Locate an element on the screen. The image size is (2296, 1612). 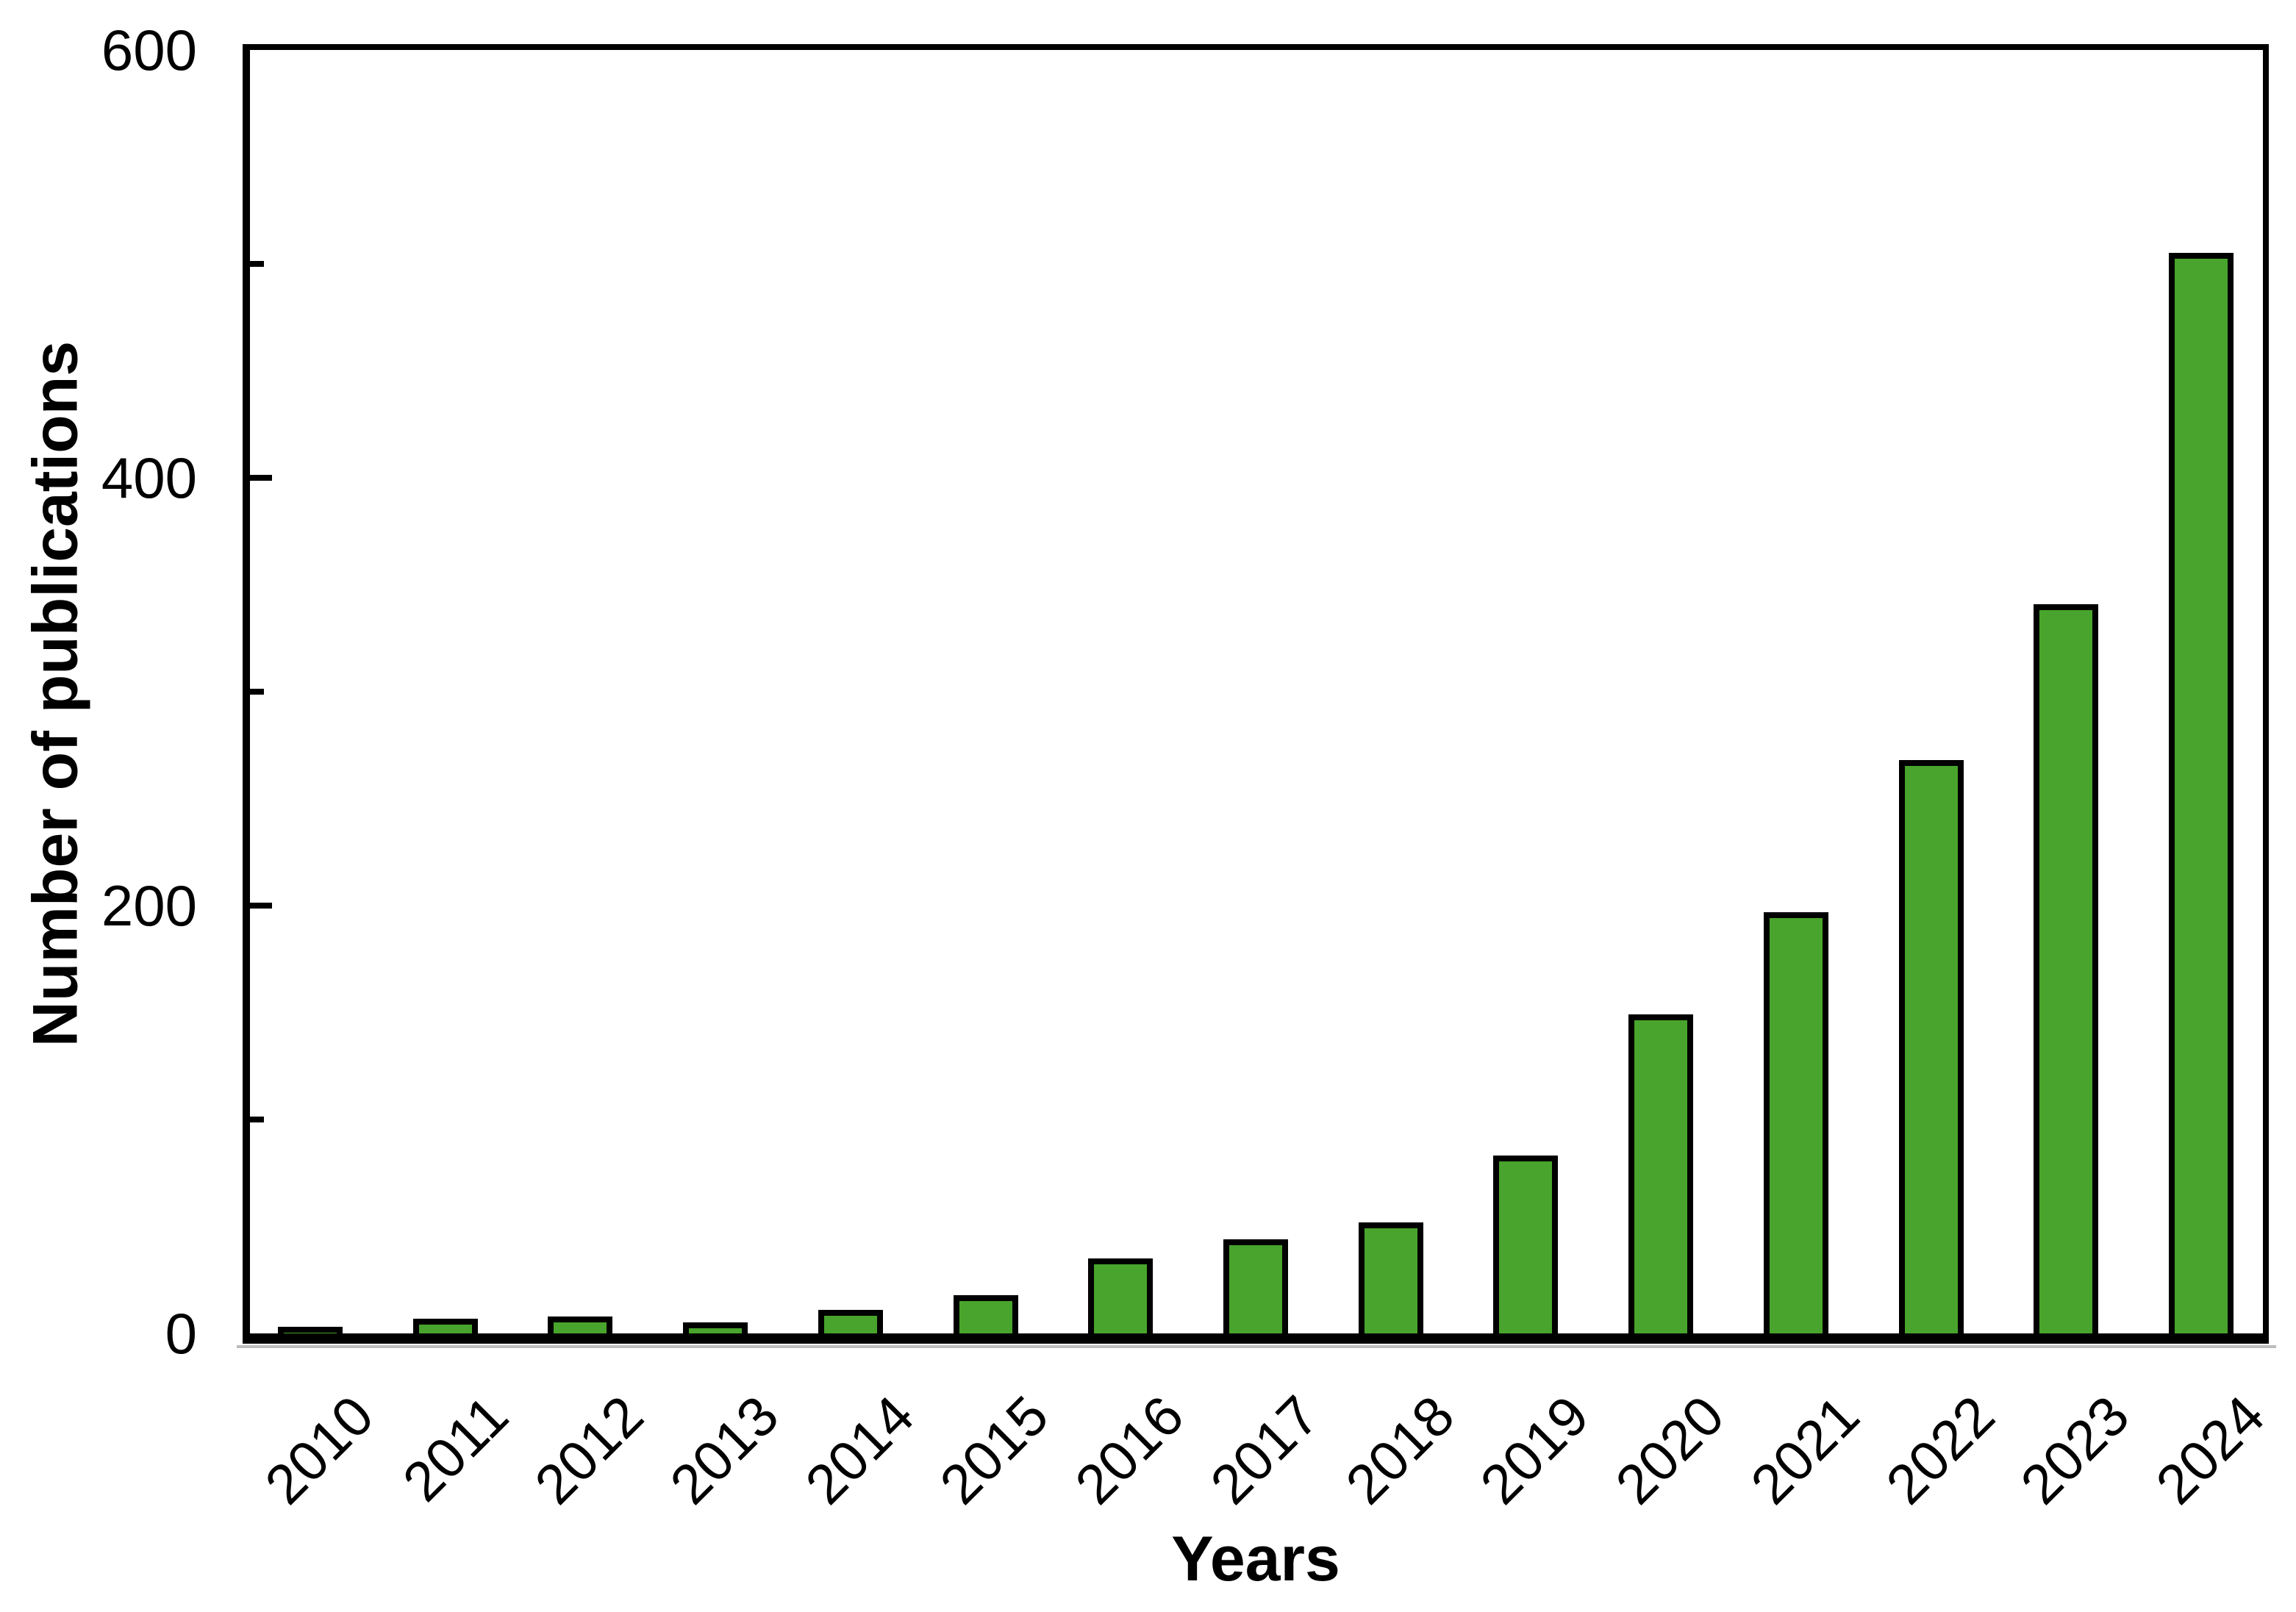
x-tick-label-2017: 2017 is located at coordinates (1264, 1450).